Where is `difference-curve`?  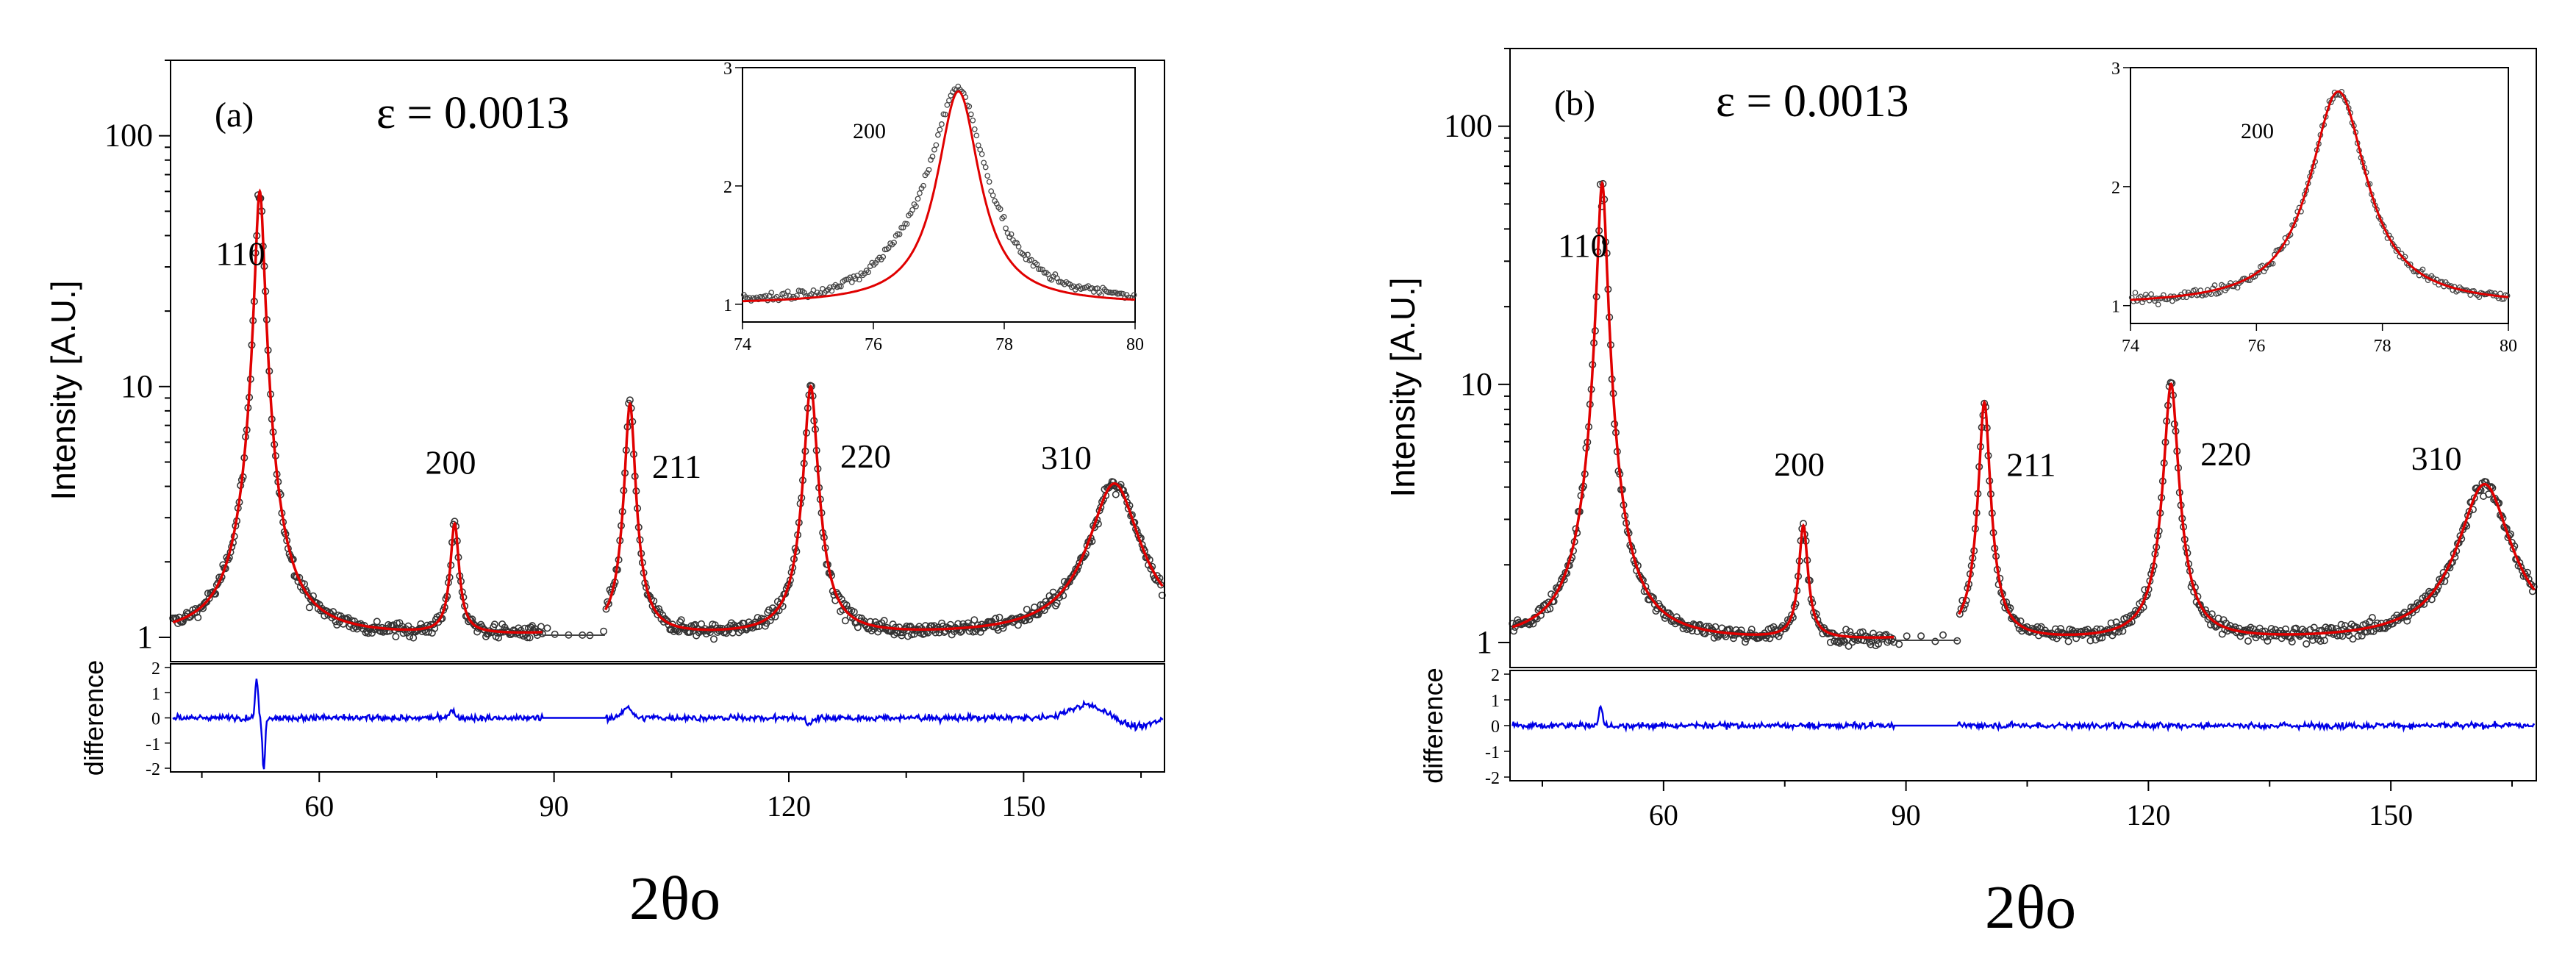 difference-curve is located at coordinates (668, 724).